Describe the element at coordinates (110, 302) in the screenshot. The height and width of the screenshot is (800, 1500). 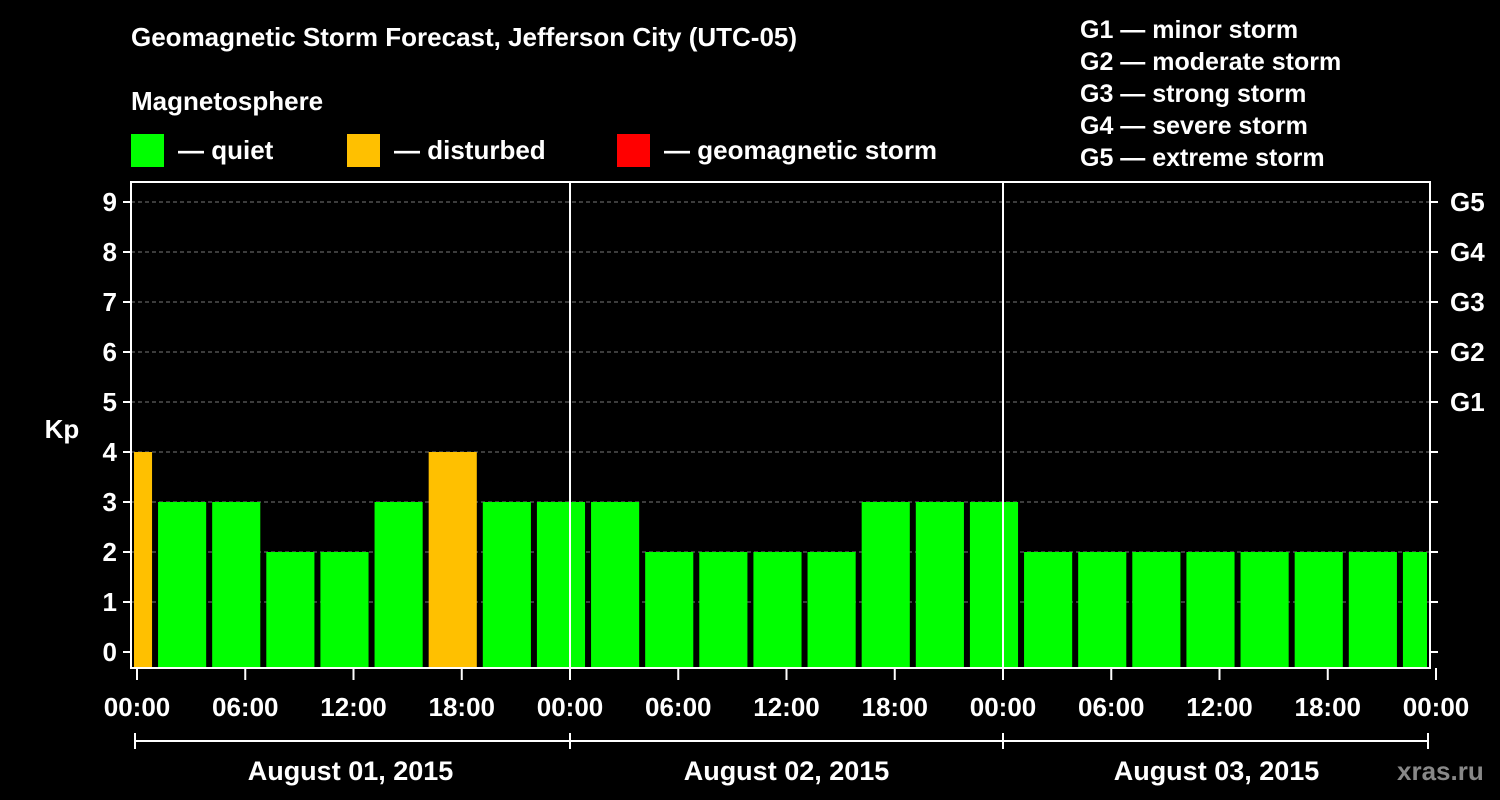
I see `y-tick-label: 7` at that location.